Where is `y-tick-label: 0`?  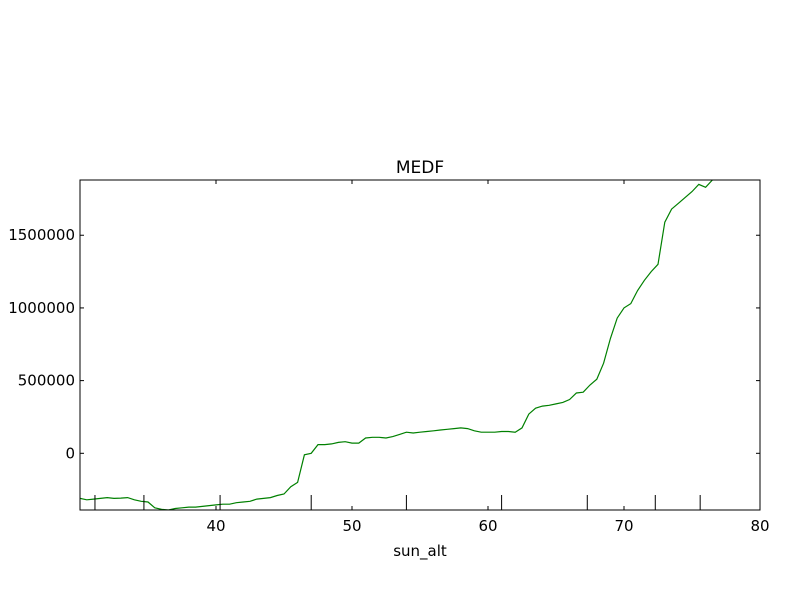
y-tick-label: 0 is located at coordinates (70, 453).